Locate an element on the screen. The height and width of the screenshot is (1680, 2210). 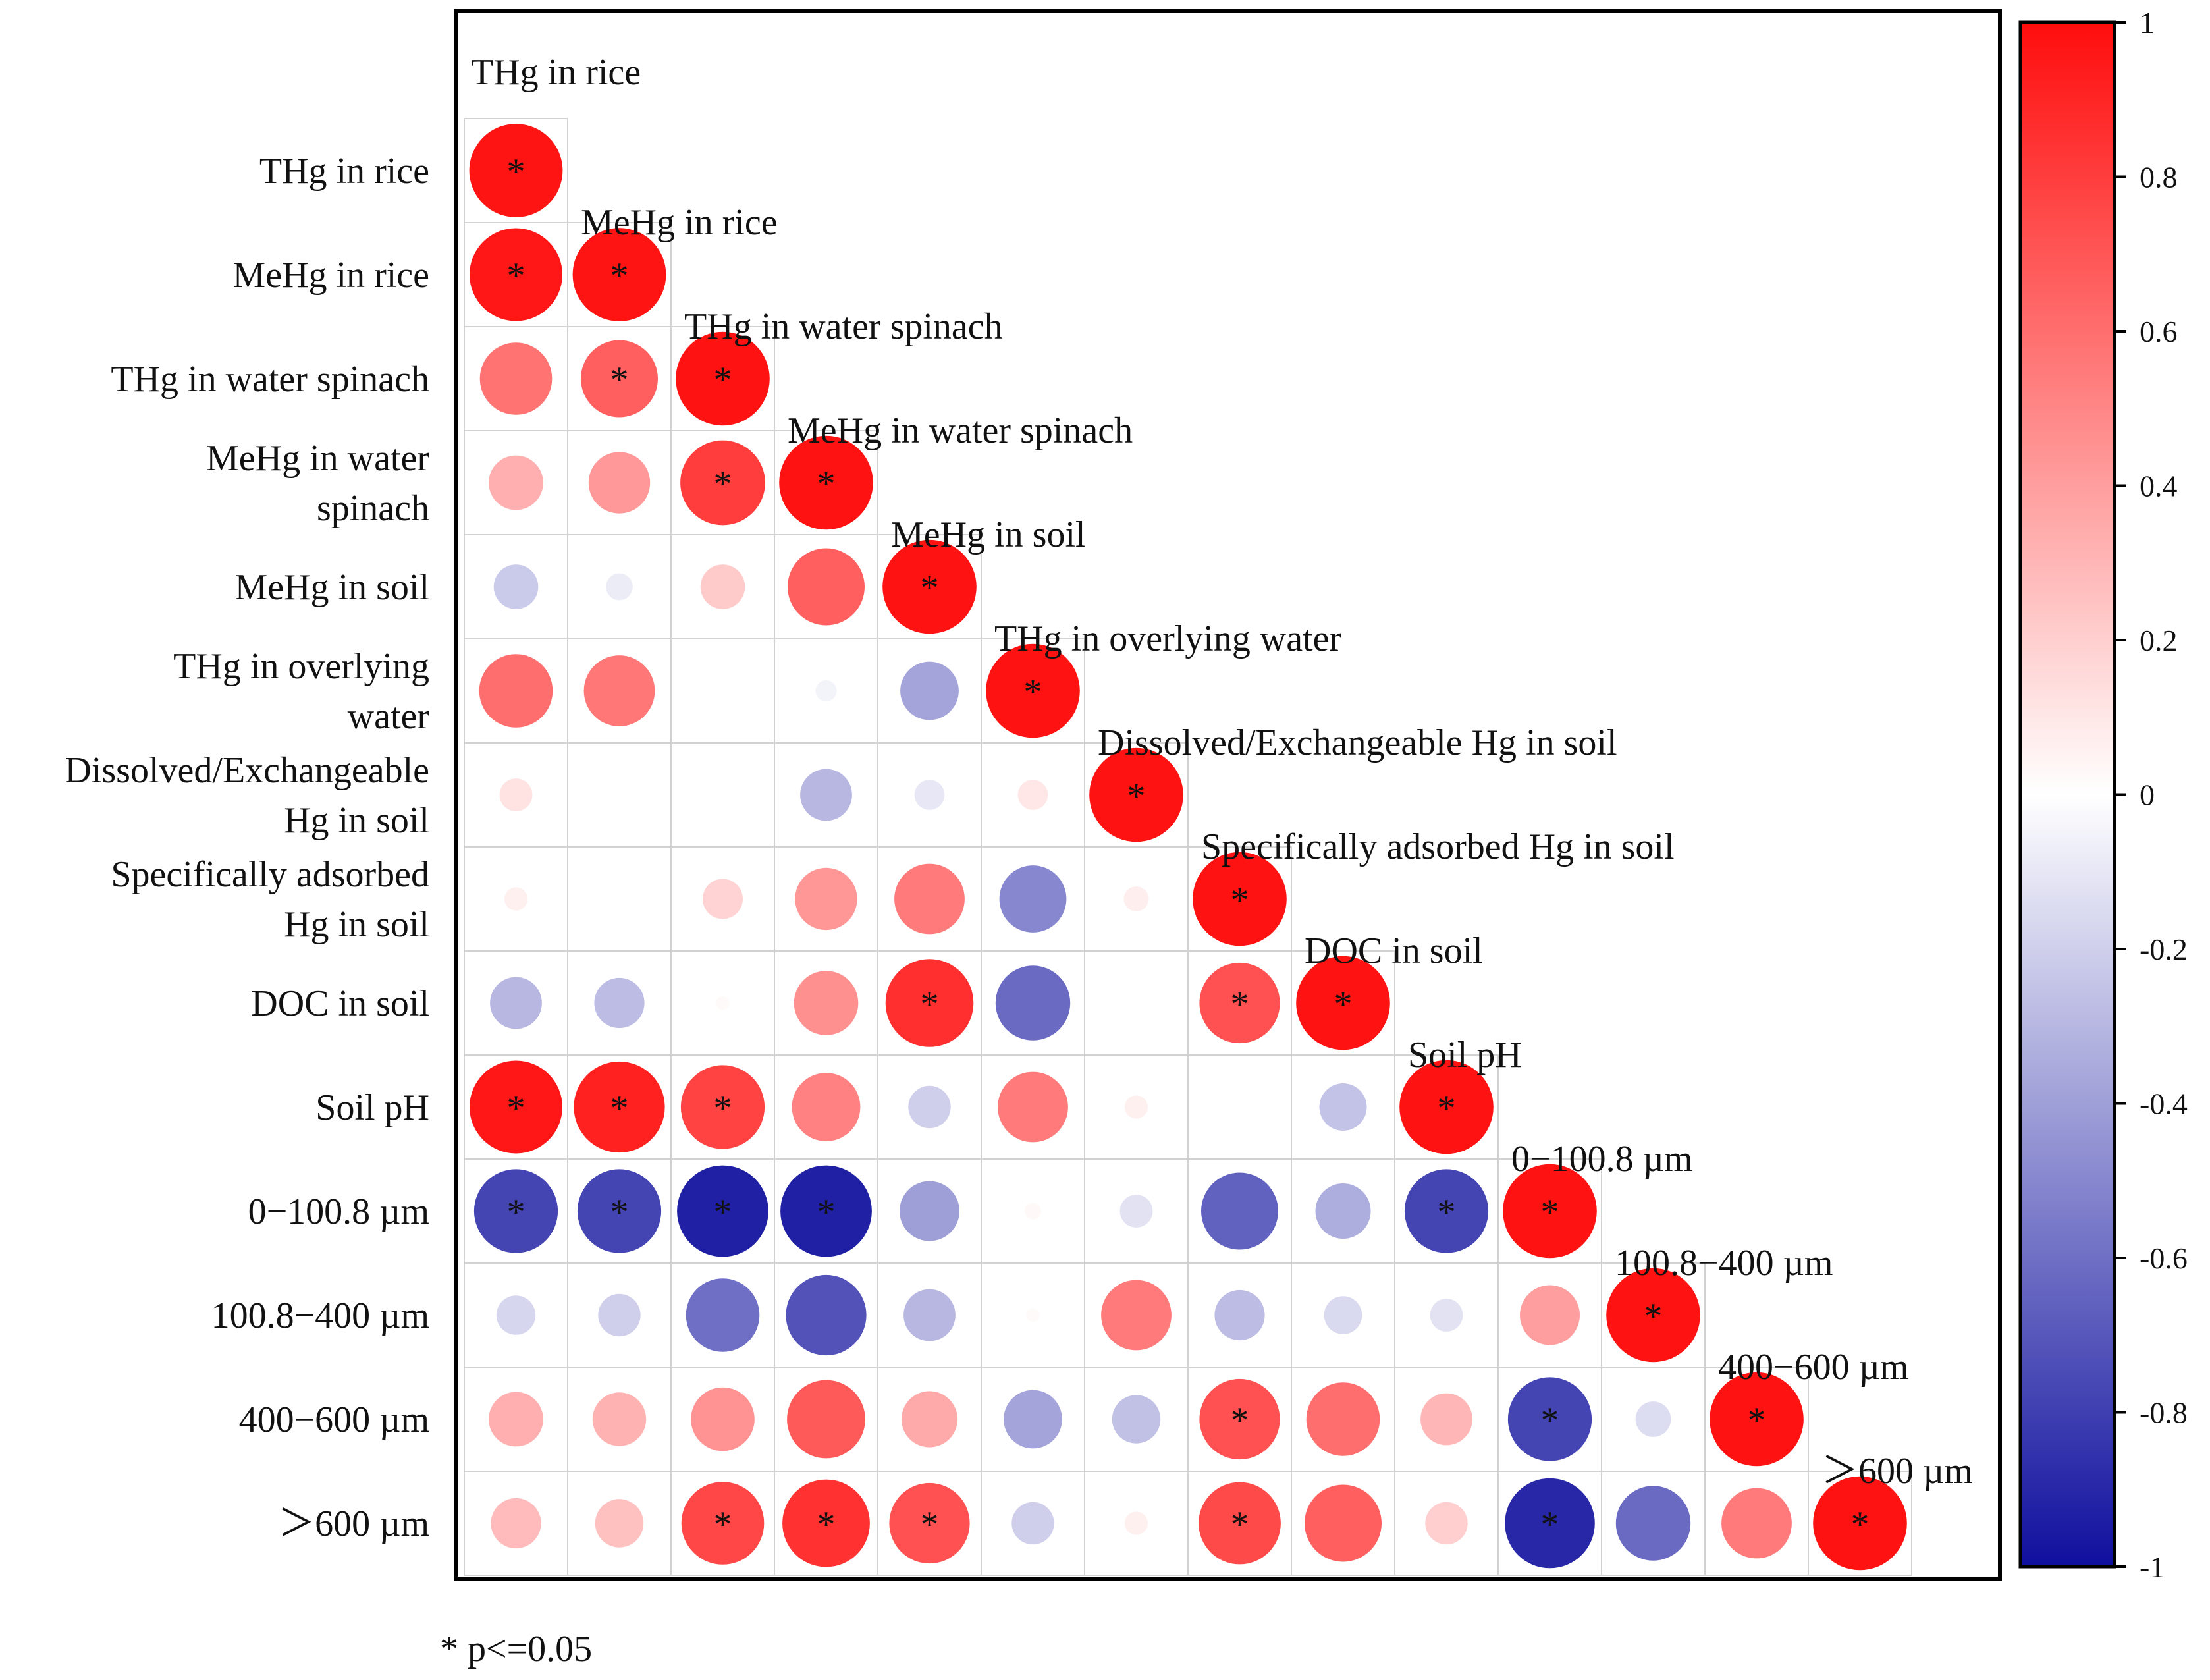
sig-star-11-11: * is located at coordinates (1653, 1316).